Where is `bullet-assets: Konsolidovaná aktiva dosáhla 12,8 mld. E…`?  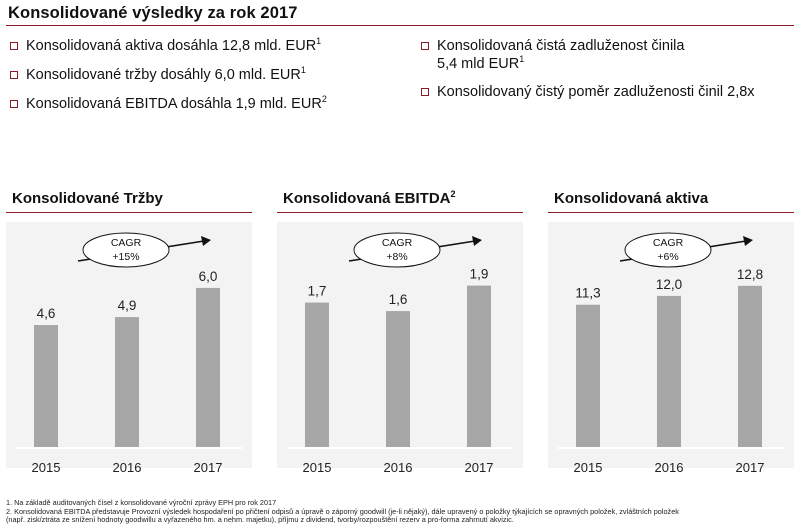
bullet-assets: Konsolidovaná aktiva dosáhla 12,8 mld. E… is located at coordinates (165, 46).